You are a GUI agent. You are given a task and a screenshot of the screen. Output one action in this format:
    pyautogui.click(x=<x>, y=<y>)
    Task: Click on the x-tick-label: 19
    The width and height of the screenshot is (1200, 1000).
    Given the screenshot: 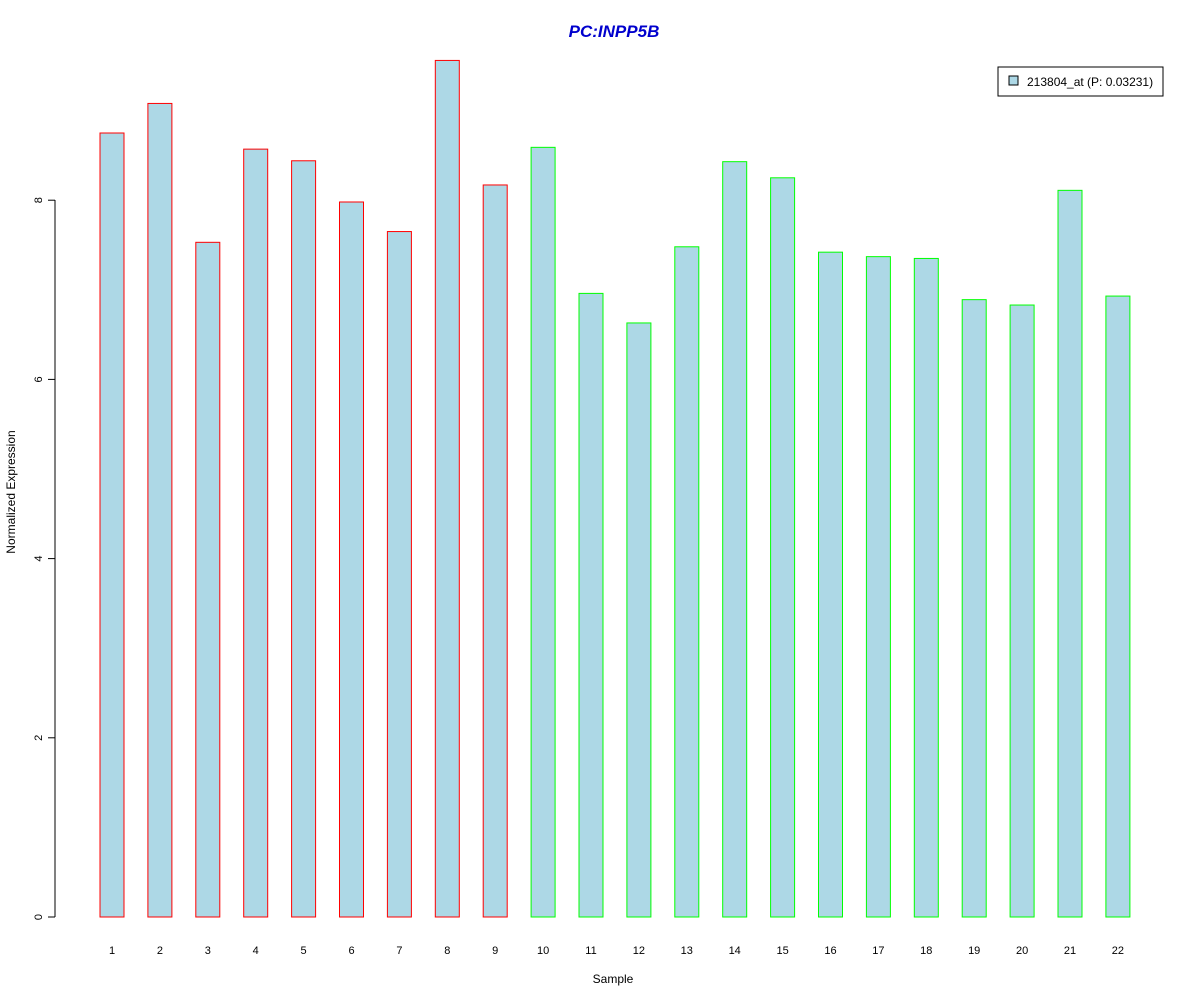 What is the action you would take?
    pyautogui.click(x=974, y=951)
    